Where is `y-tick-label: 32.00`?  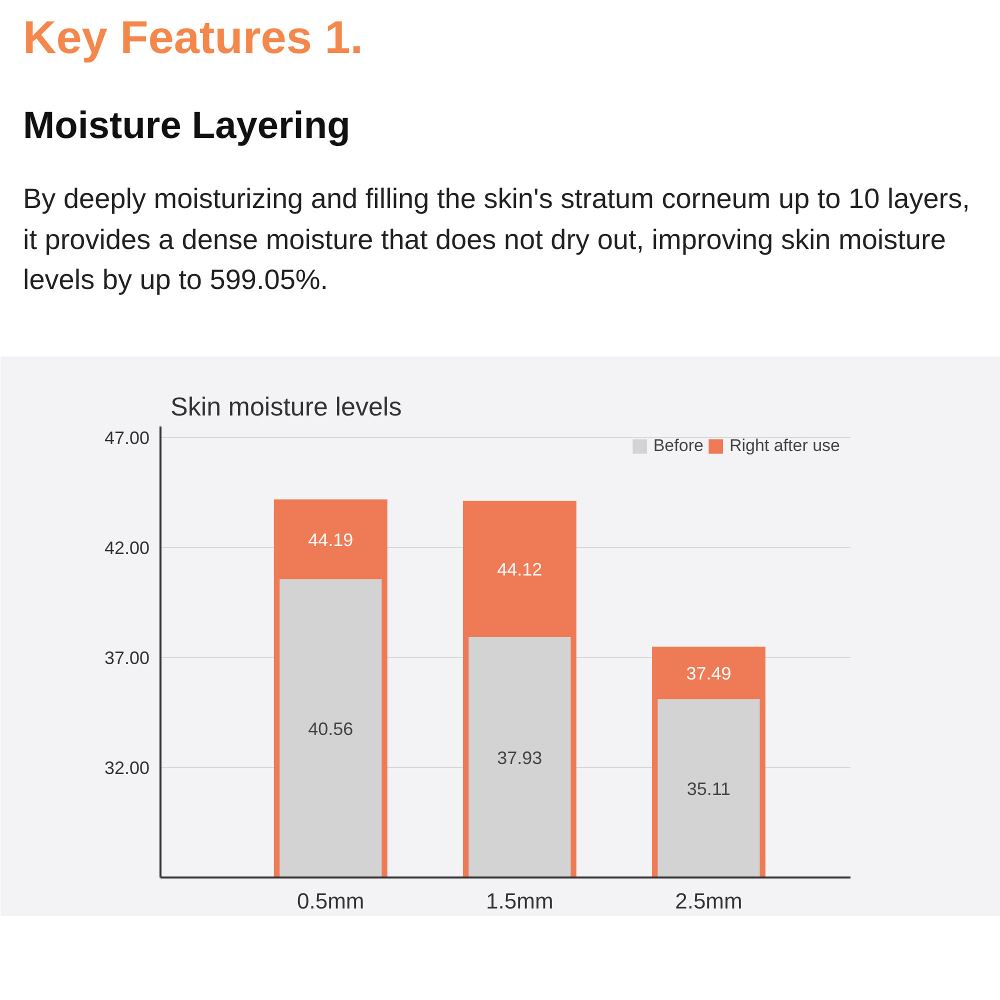
y-tick-label: 32.00 is located at coordinates (127, 768).